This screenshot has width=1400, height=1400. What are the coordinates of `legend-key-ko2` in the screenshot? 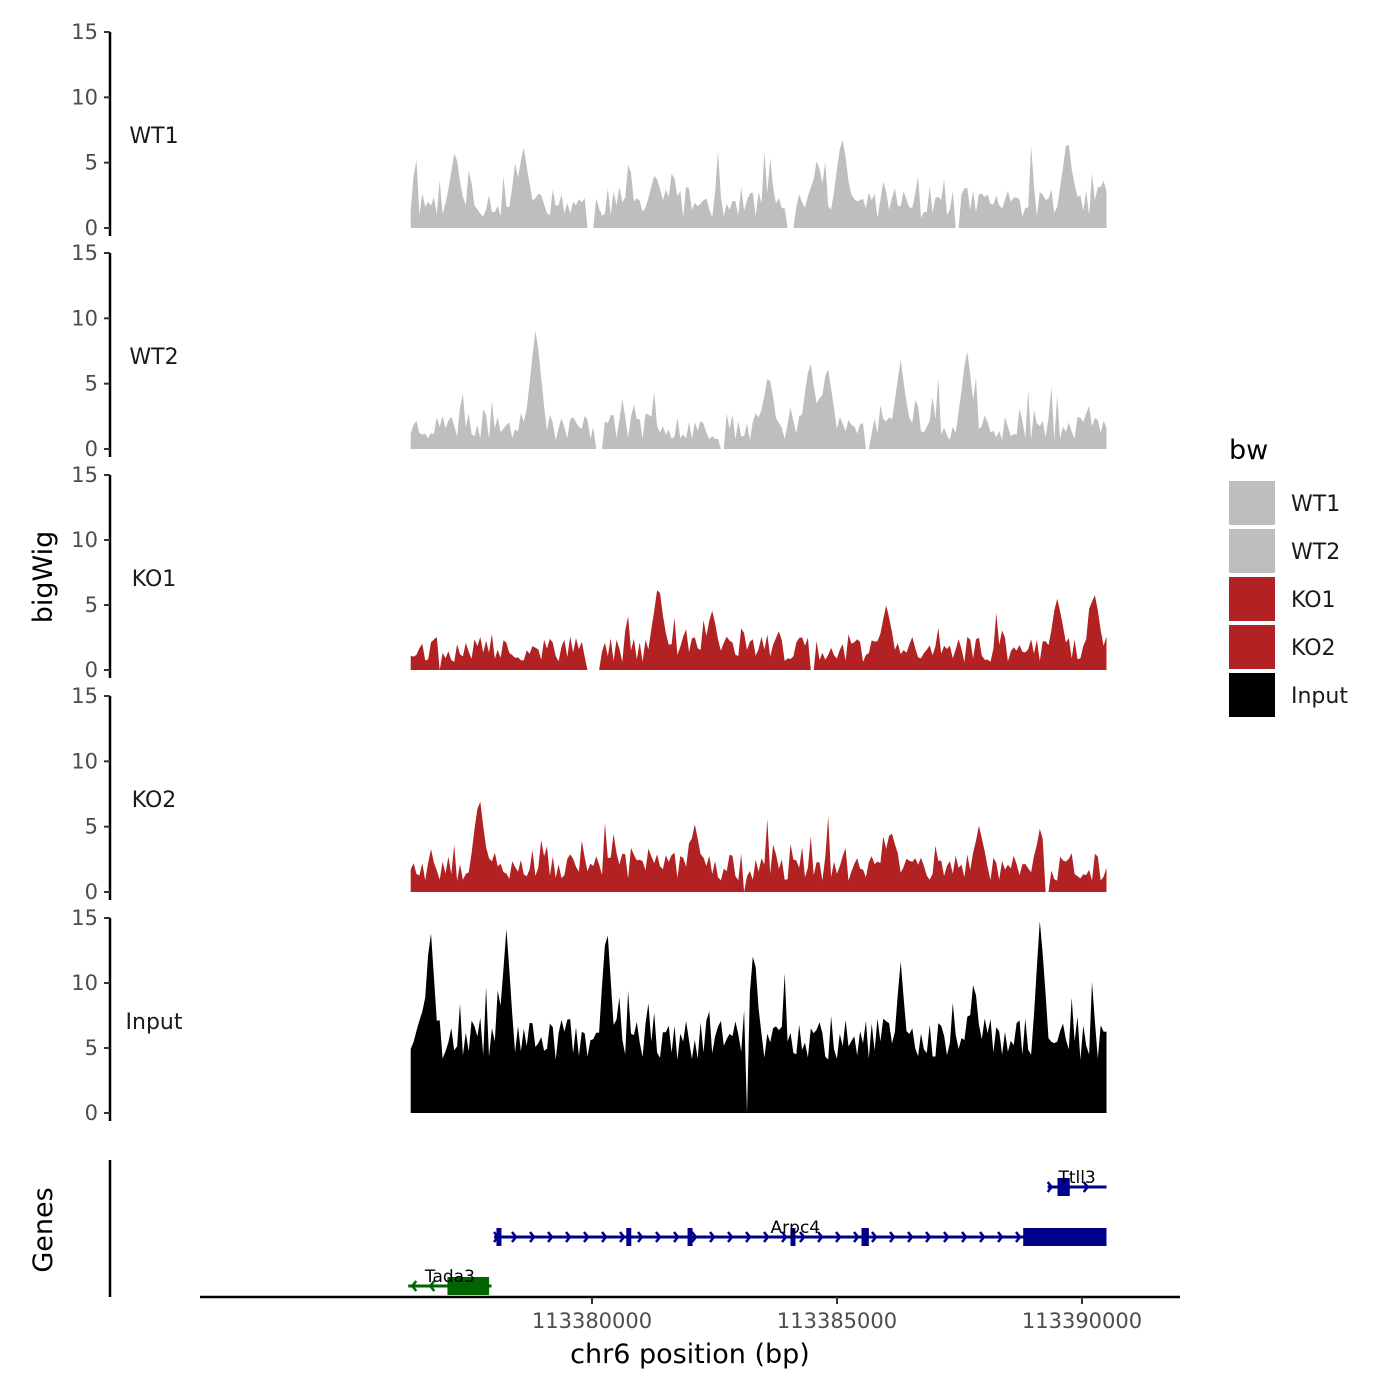 It's located at (1252, 647).